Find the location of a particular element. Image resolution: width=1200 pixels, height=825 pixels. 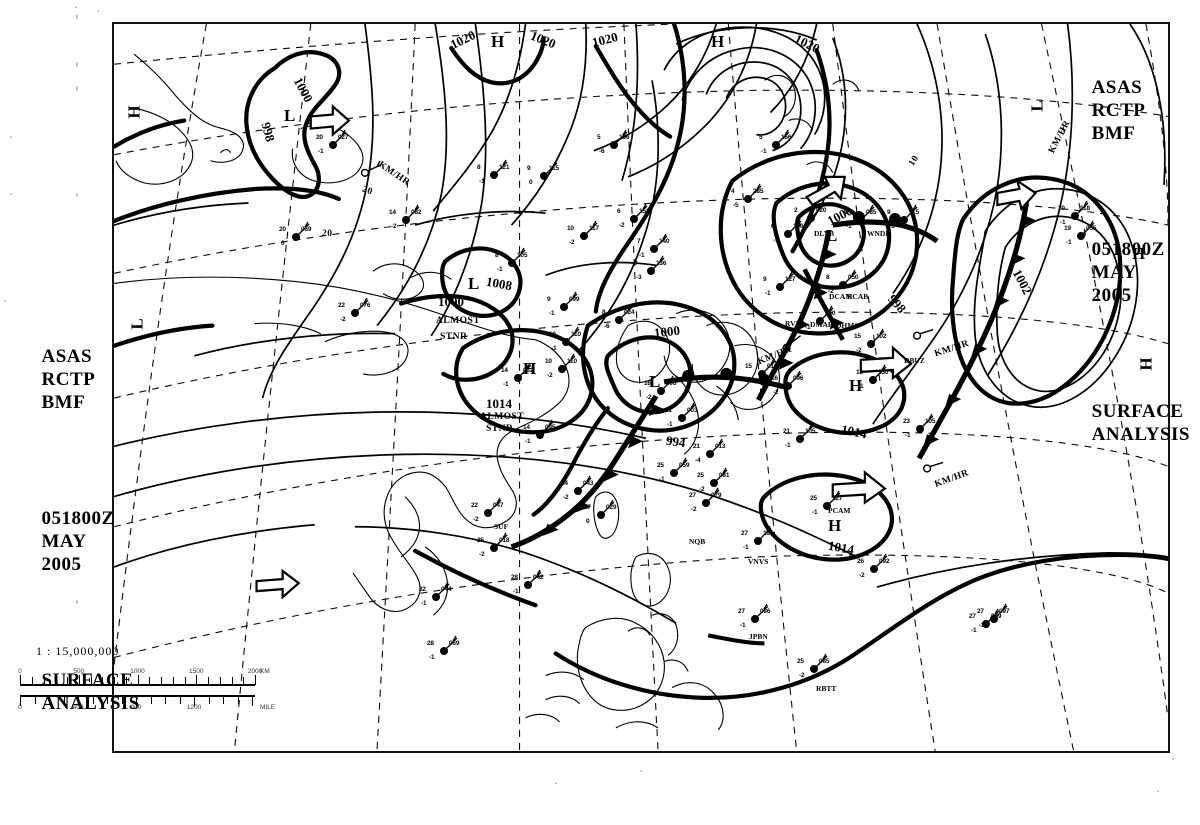

station-pressure: 097 is located at coordinates (1004, 611).